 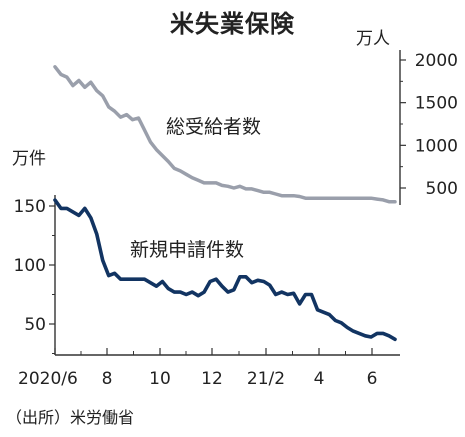 I want to click on right-tick-label: 500, so click(x=442, y=189).